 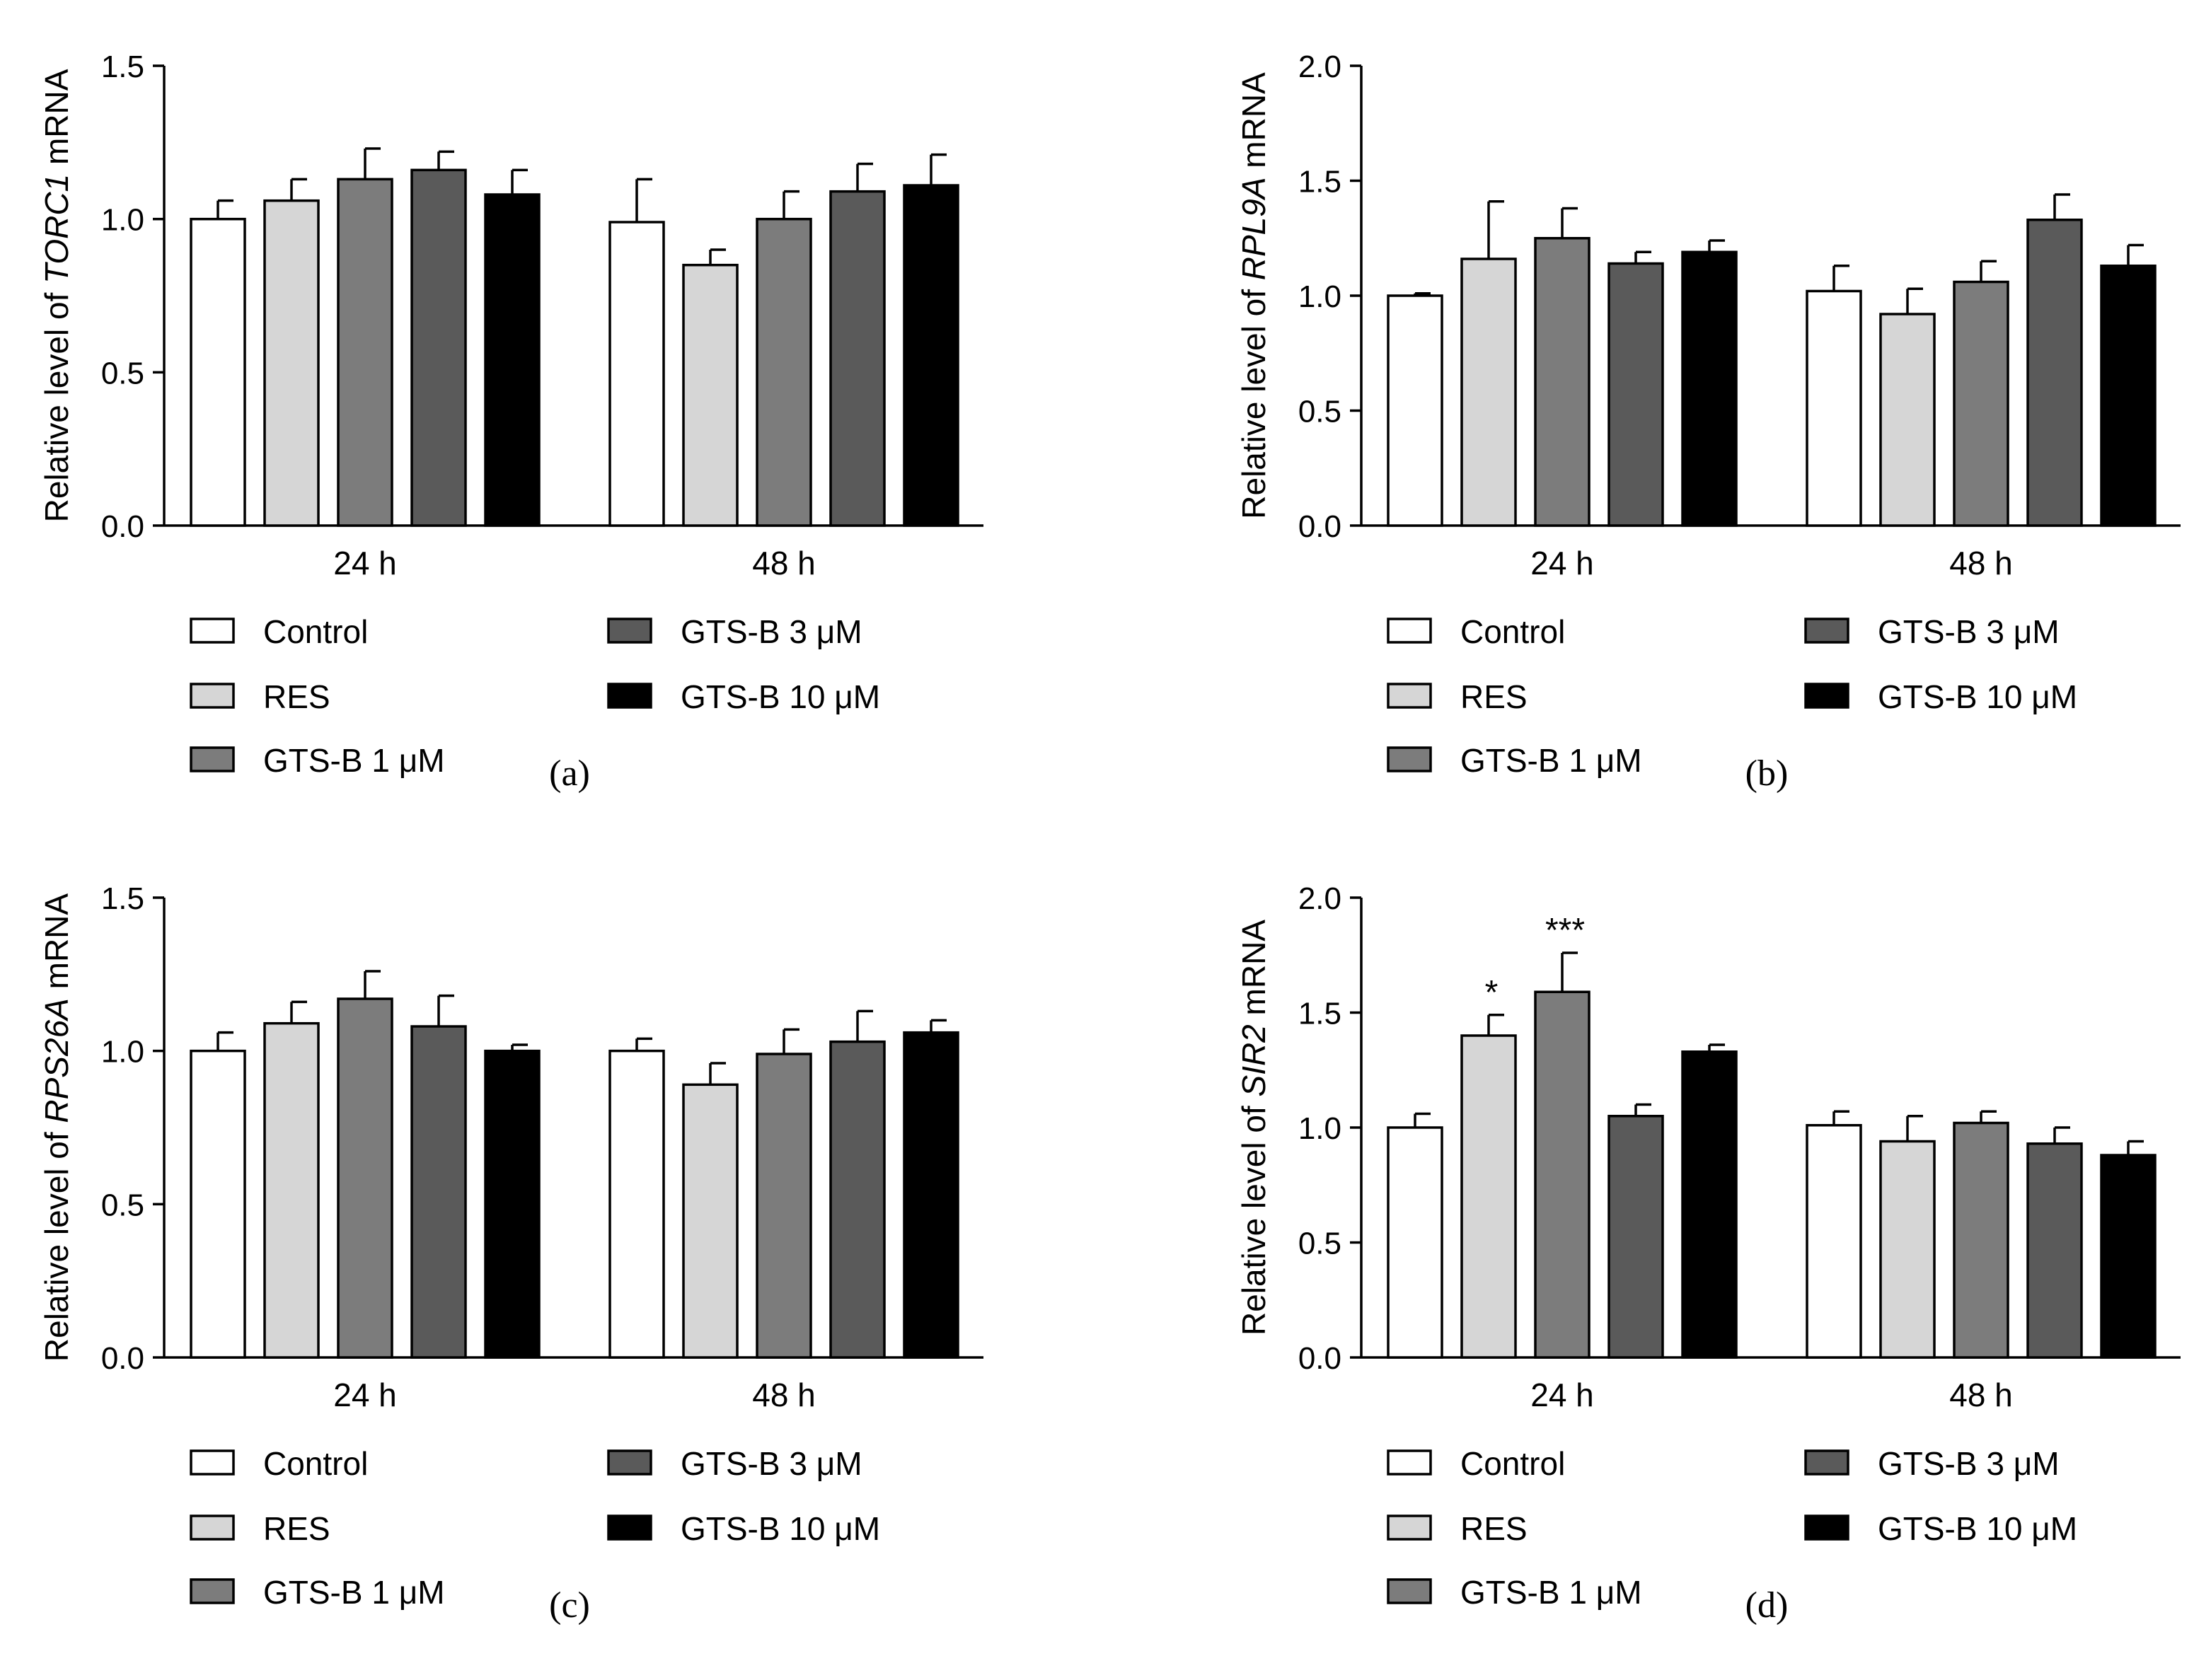 I want to click on panel-label: (d), so click(x=1767, y=1605).